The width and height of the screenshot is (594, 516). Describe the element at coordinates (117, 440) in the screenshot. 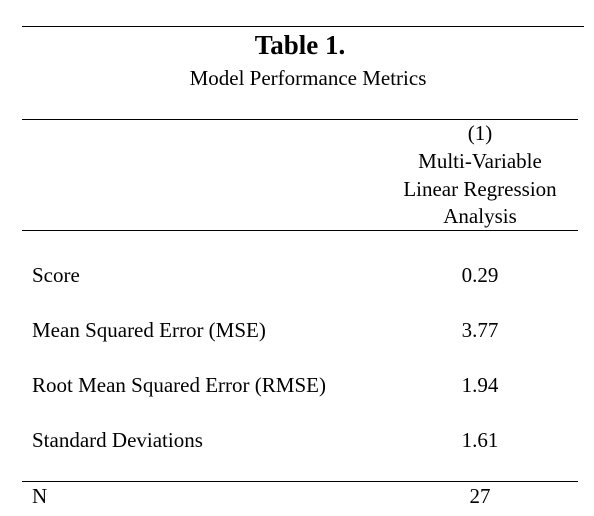

I see `row-label: Standard Deviations` at that location.